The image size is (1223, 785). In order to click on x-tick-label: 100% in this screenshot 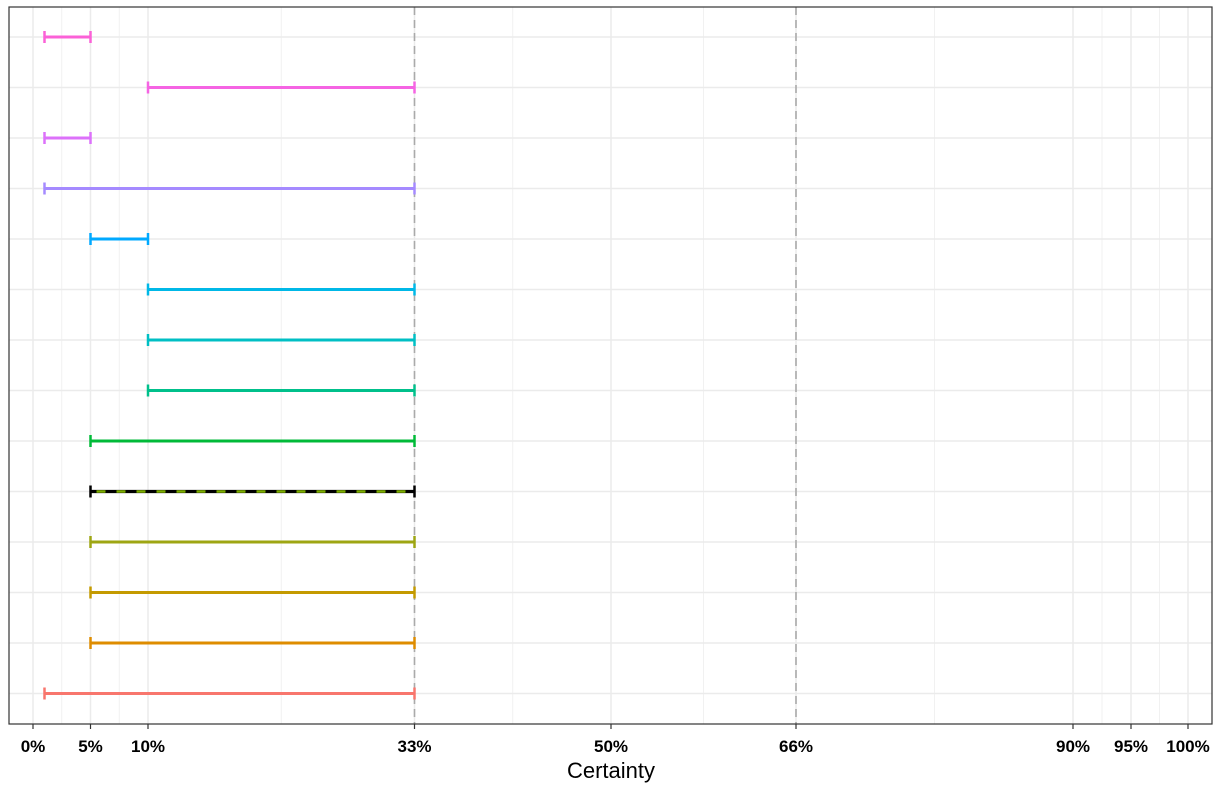, I will do `click(1187, 746)`.